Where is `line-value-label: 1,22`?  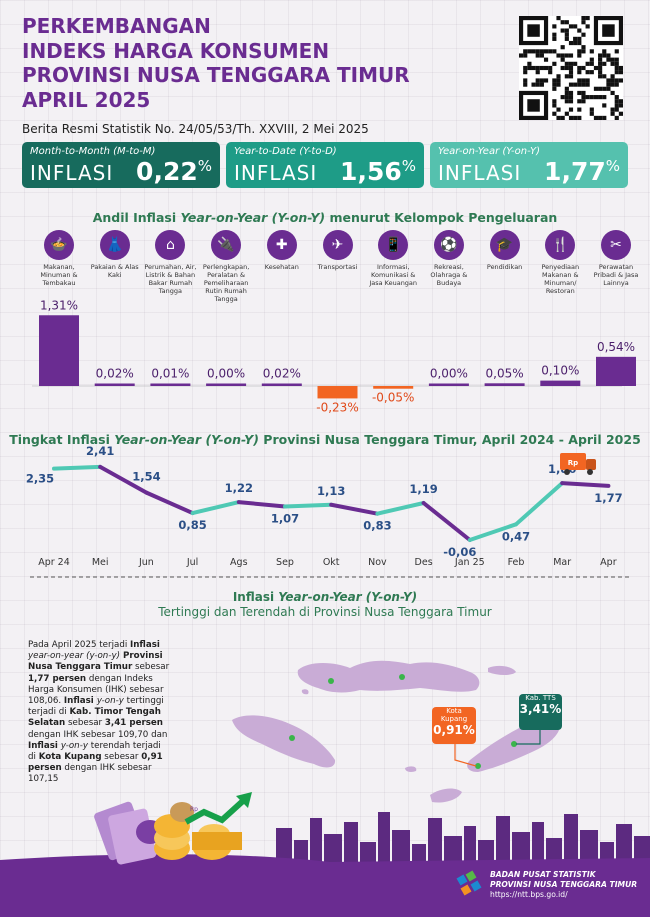 line-value-label: 1,22 is located at coordinates (239, 488).